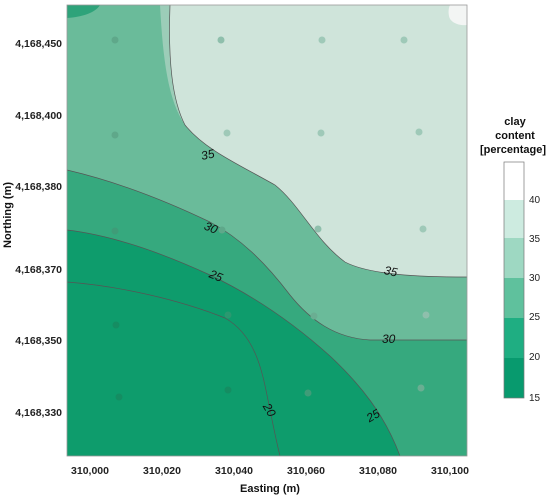 This screenshot has width=550, height=503. What do you see at coordinates (450, 471) in the screenshot?
I see `x-tick-label: 310,100` at bounding box center [450, 471].